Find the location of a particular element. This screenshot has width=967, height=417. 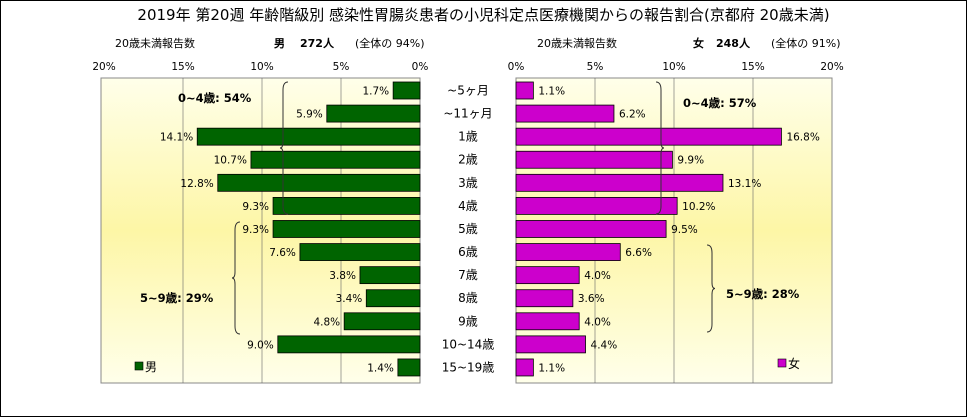

female-0-4-bracket is located at coordinates (660, 148).